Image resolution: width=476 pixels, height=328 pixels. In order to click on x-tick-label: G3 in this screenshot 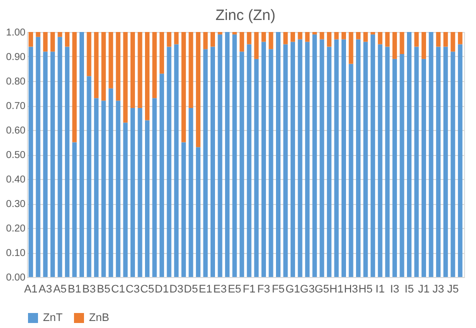, I will do `click(307, 290)`.